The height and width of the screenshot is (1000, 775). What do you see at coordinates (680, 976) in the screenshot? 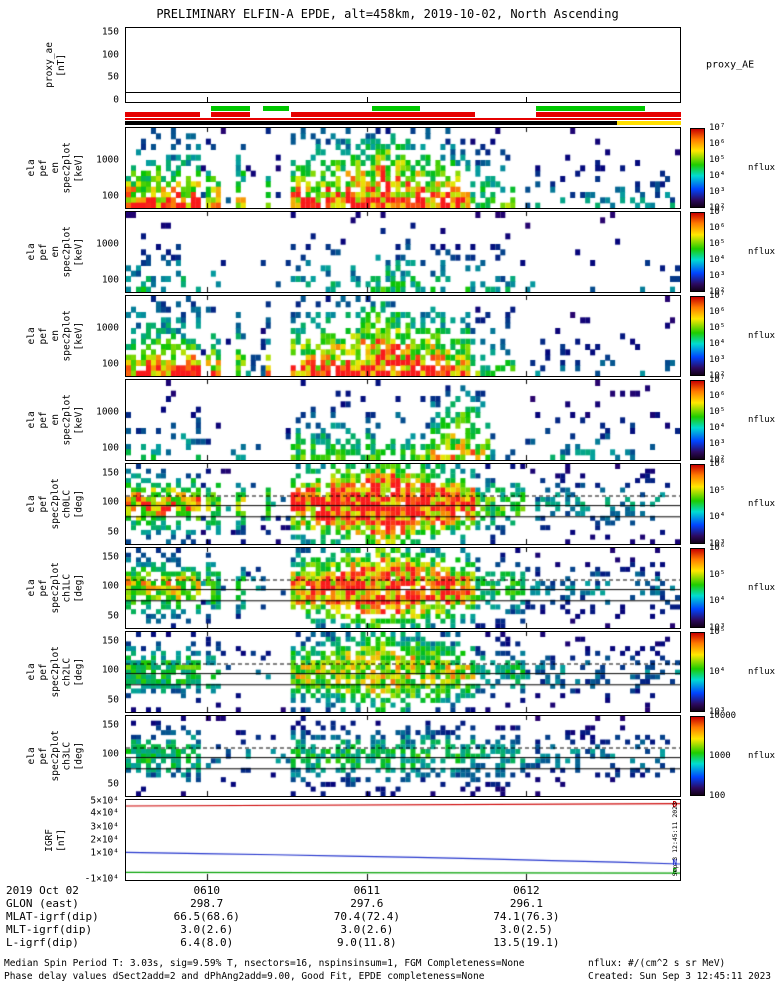
I see `footer-created: Created: Sun Sep 3 12:45:11 2023` at bounding box center [680, 976].